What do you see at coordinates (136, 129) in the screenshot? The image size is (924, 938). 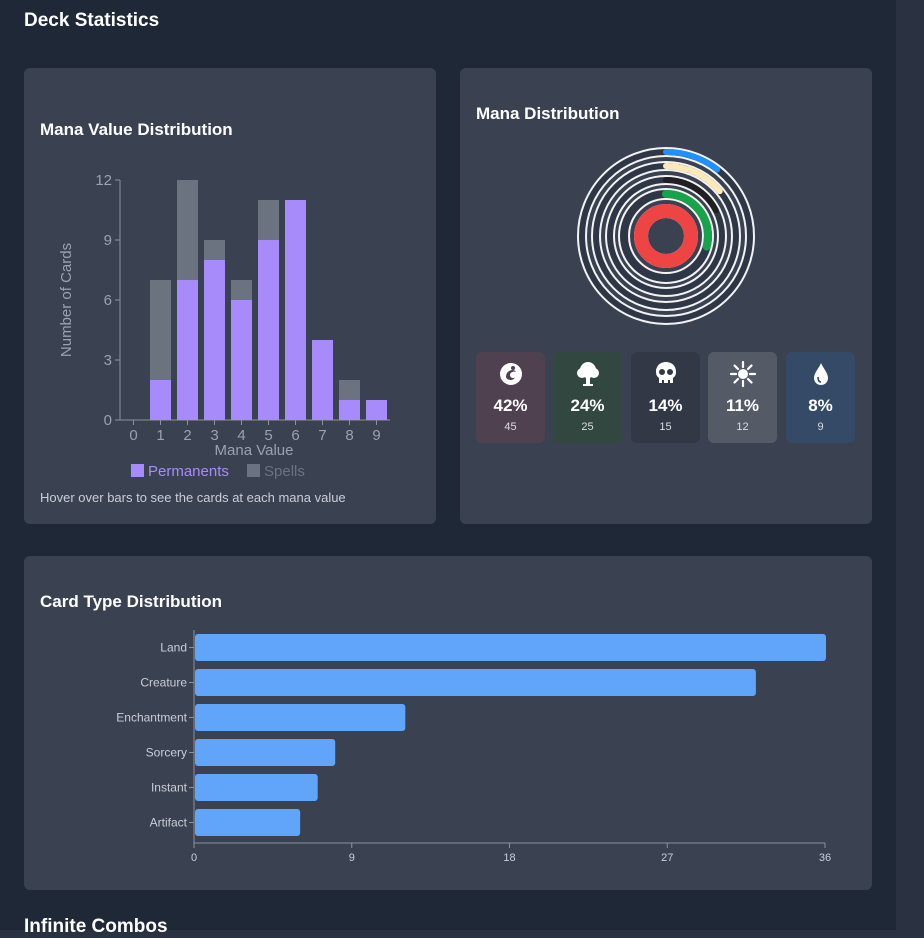 I see `mana-value-title: Mana Value Distribution` at bounding box center [136, 129].